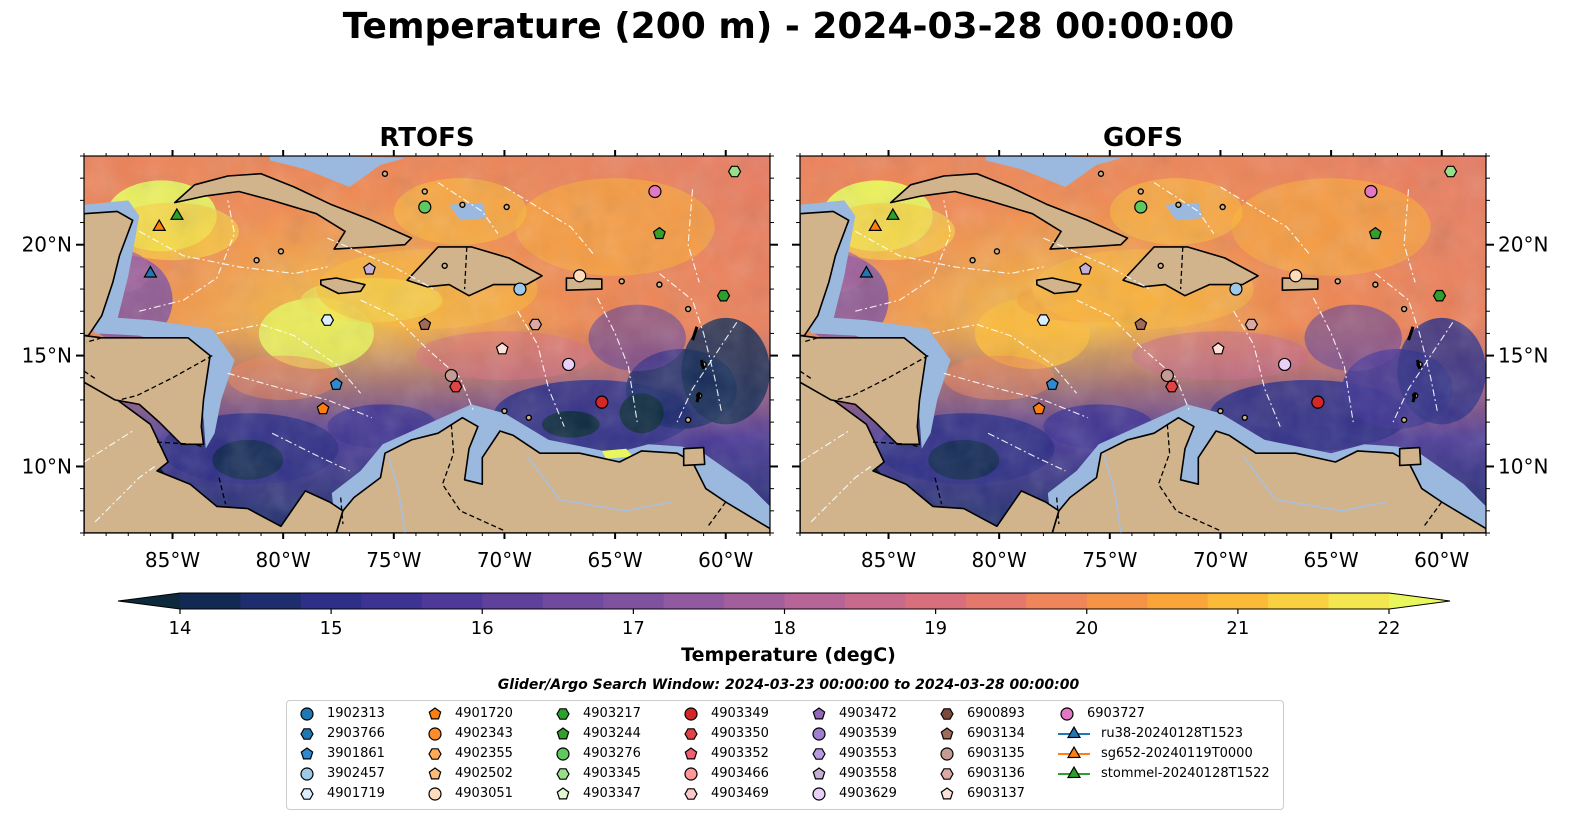 This screenshot has height=826, width=1577. What do you see at coordinates (1300, 284) in the screenshot?
I see `land-puertorico` at bounding box center [1300, 284].